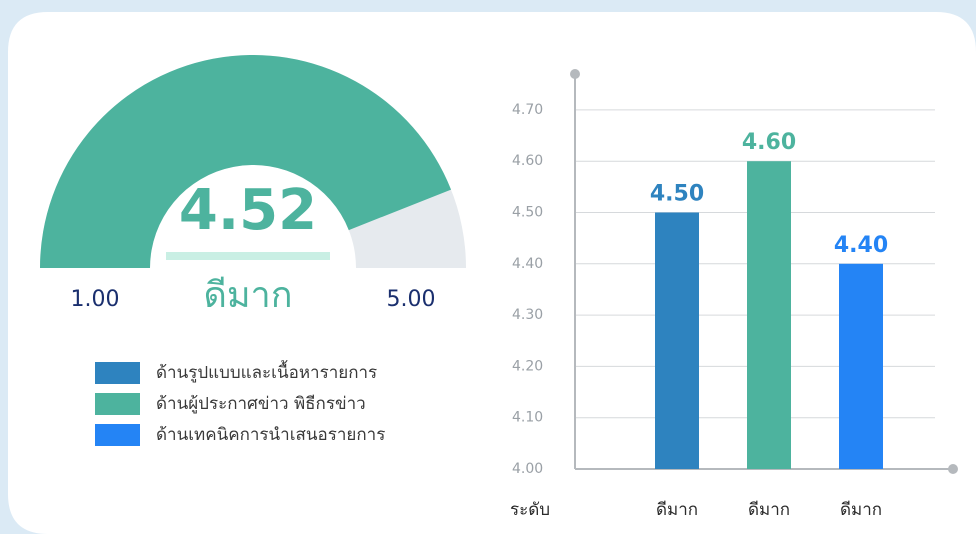  I want to click on gauge-tick-label: 5.00, so click(411, 299).